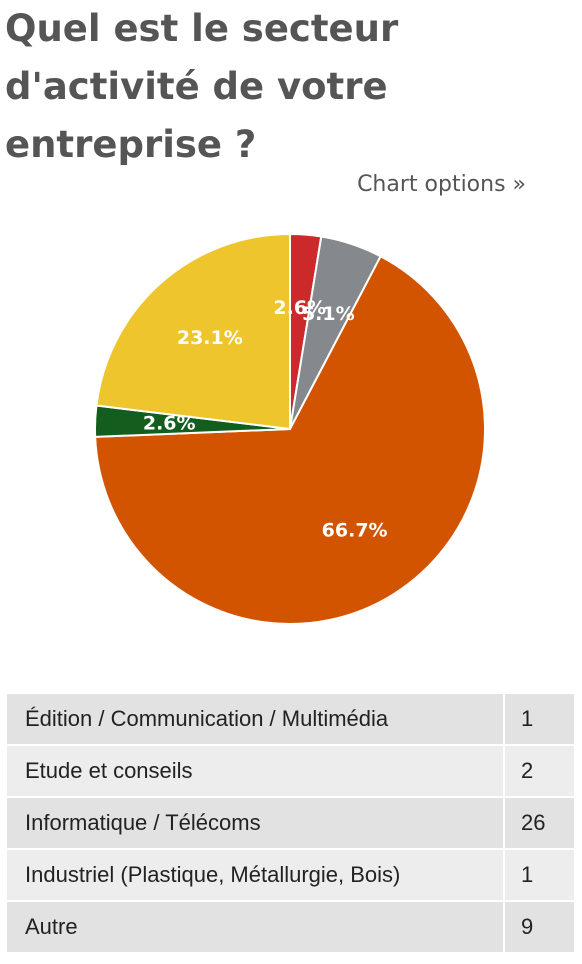 Image resolution: width=582 pixels, height=964 pixels. Describe the element at coordinates (255, 719) in the screenshot. I see `category-cell: Édition / Communication / Multimédia` at that location.